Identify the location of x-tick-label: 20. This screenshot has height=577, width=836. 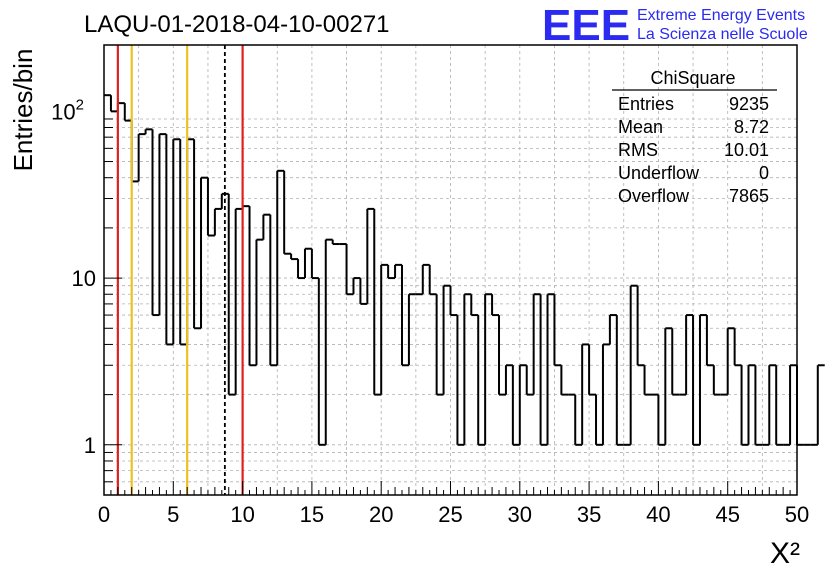
(381, 514).